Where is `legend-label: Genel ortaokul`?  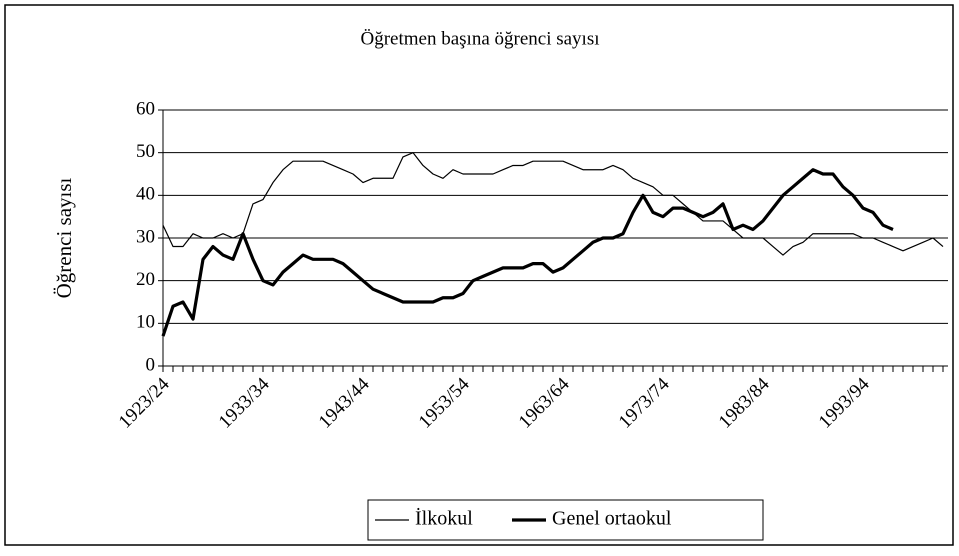 legend-label: Genel ortaokul is located at coordinates (612, 519).